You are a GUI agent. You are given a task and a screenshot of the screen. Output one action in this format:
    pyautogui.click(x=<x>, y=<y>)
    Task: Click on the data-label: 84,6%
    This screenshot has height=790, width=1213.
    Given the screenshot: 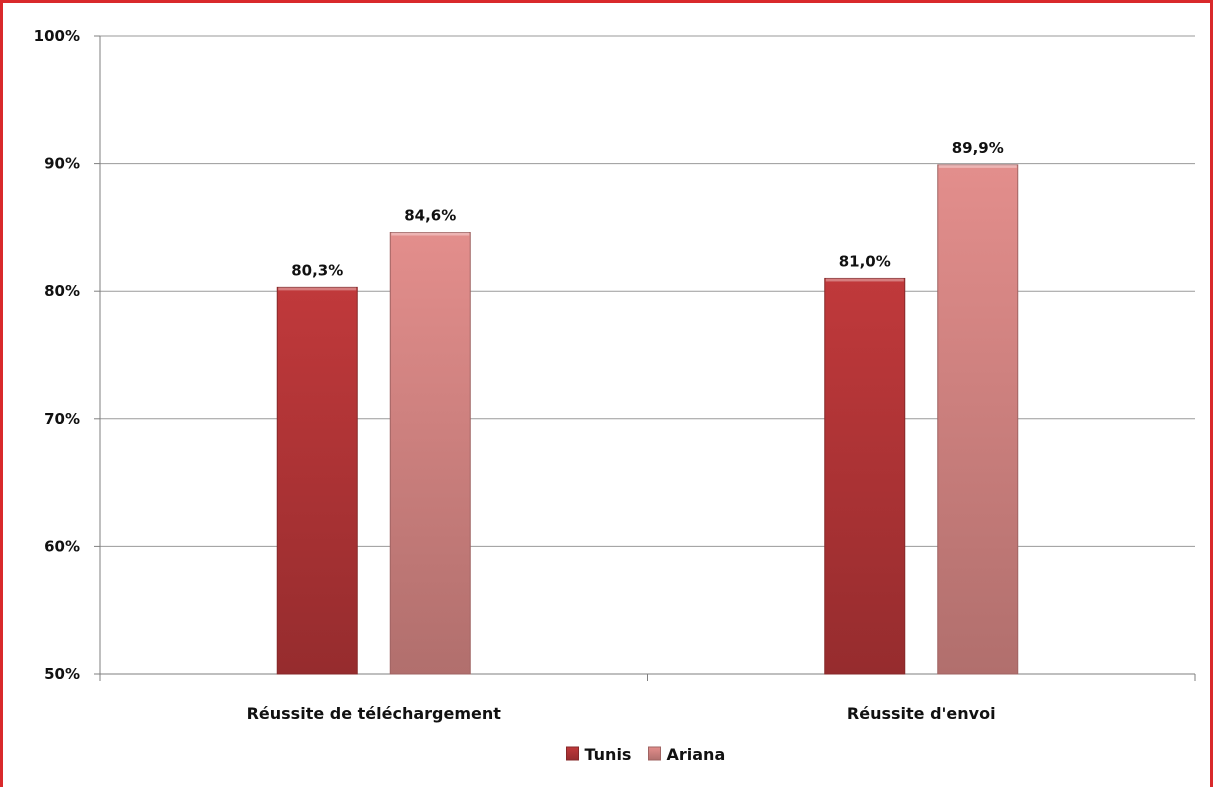 What is the action you would take?
    pyautogui.click(x=430, y=216)
    